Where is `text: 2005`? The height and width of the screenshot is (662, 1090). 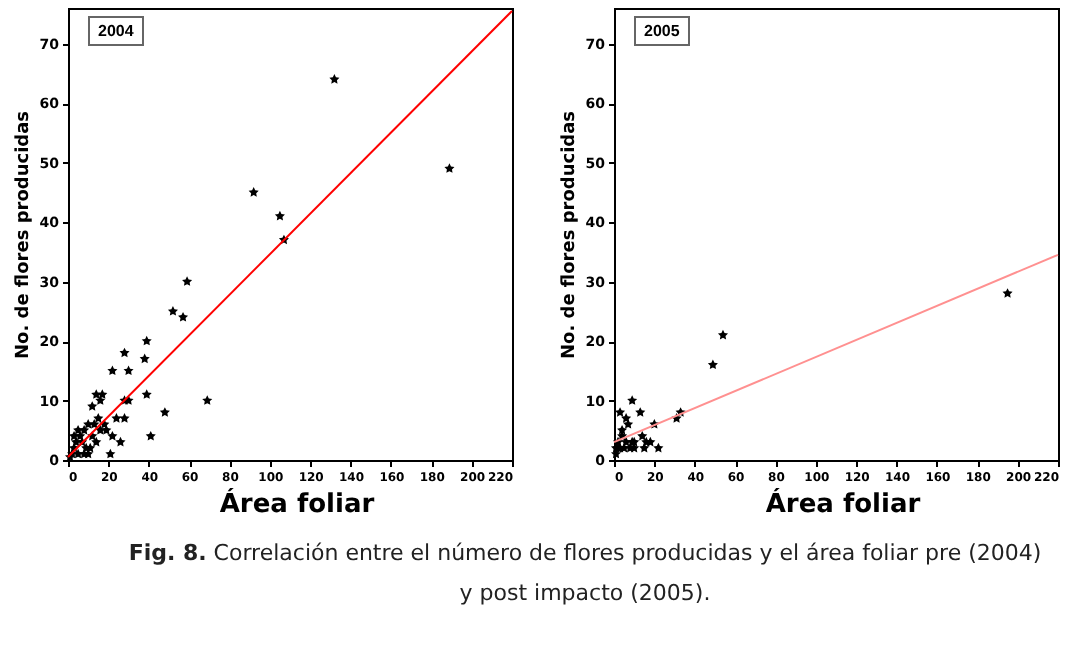
text: 2005 is located at coordinates (662, 31).